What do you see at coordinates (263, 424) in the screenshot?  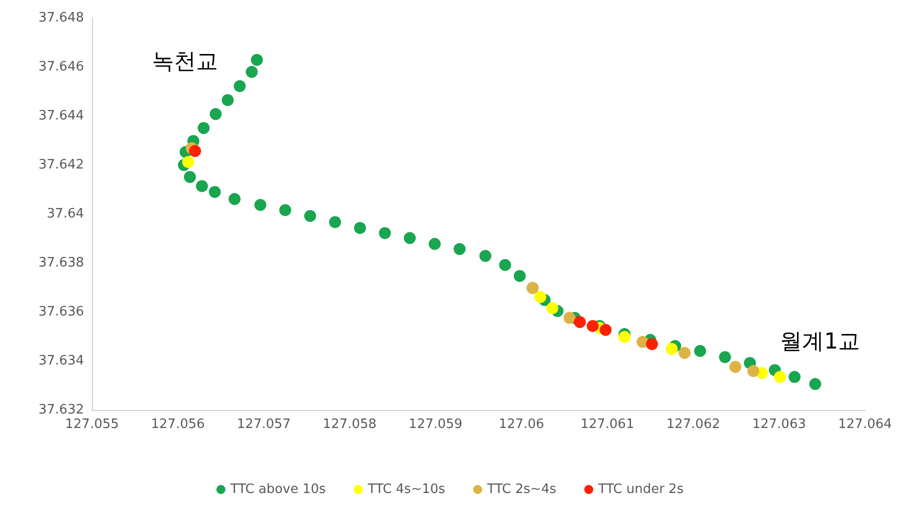 I see `x-tick-label: 127.057` at bounding box center [263, 424].